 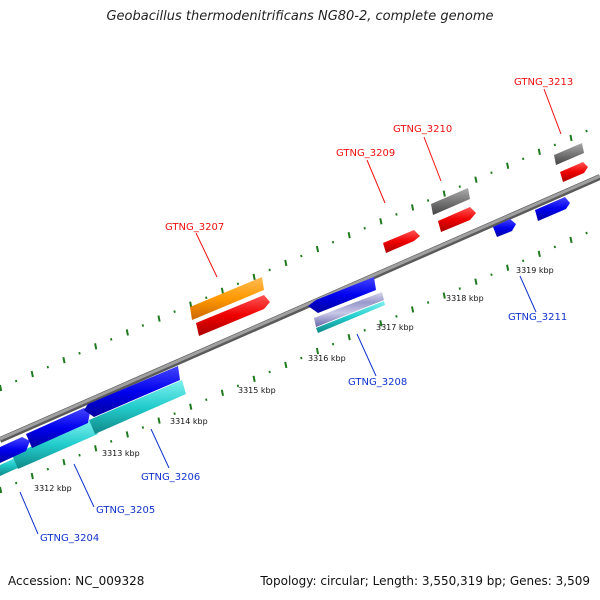 What do you see at coordinates (170, 477) in the screenshot?
I see `label-GTNG_3206: GTNG_3206` at bounding box center [170, 477].